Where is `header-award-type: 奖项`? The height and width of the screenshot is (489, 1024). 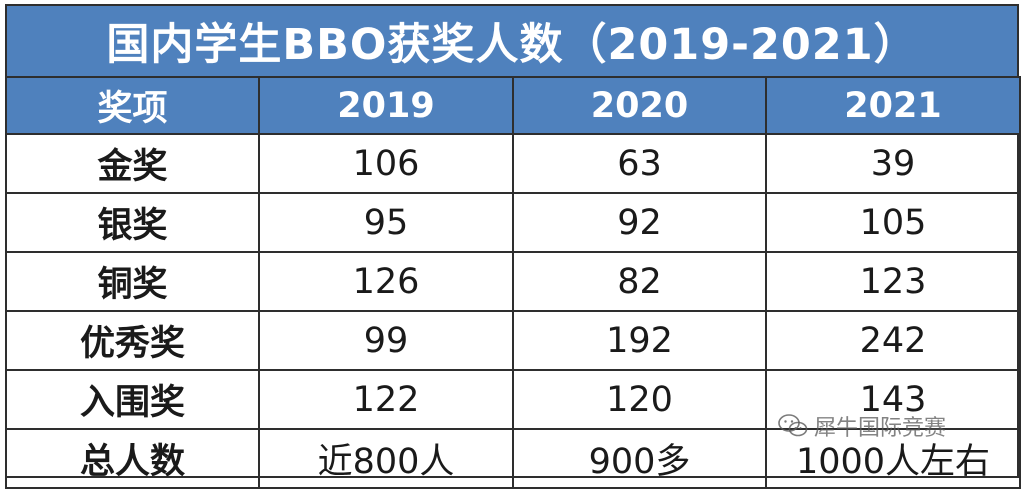
header-award-type: 奖项 is located at coordinates (132, 105).